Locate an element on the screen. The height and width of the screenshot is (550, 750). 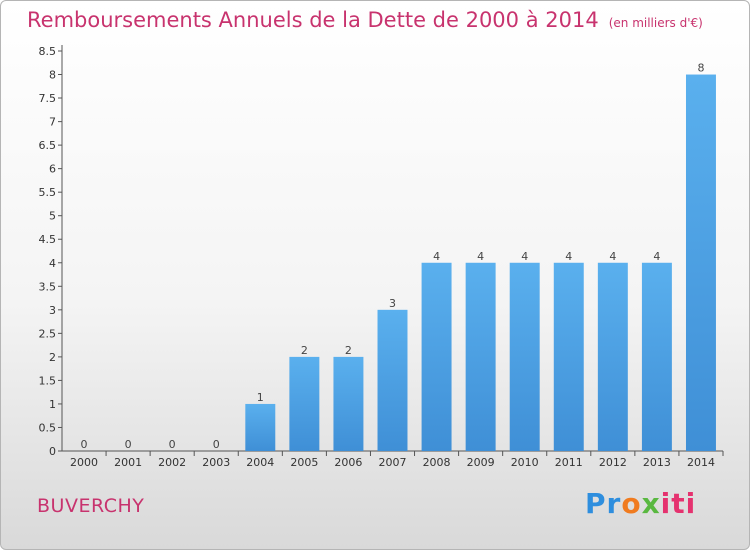
y-tick-label: 4.5 is located at coordinates (48, 239).